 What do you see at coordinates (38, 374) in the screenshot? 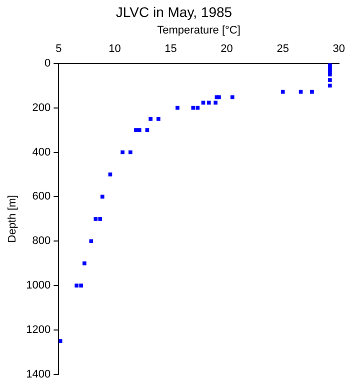
I see `y-tick-label: 1400` at bounding box center [38, 374].